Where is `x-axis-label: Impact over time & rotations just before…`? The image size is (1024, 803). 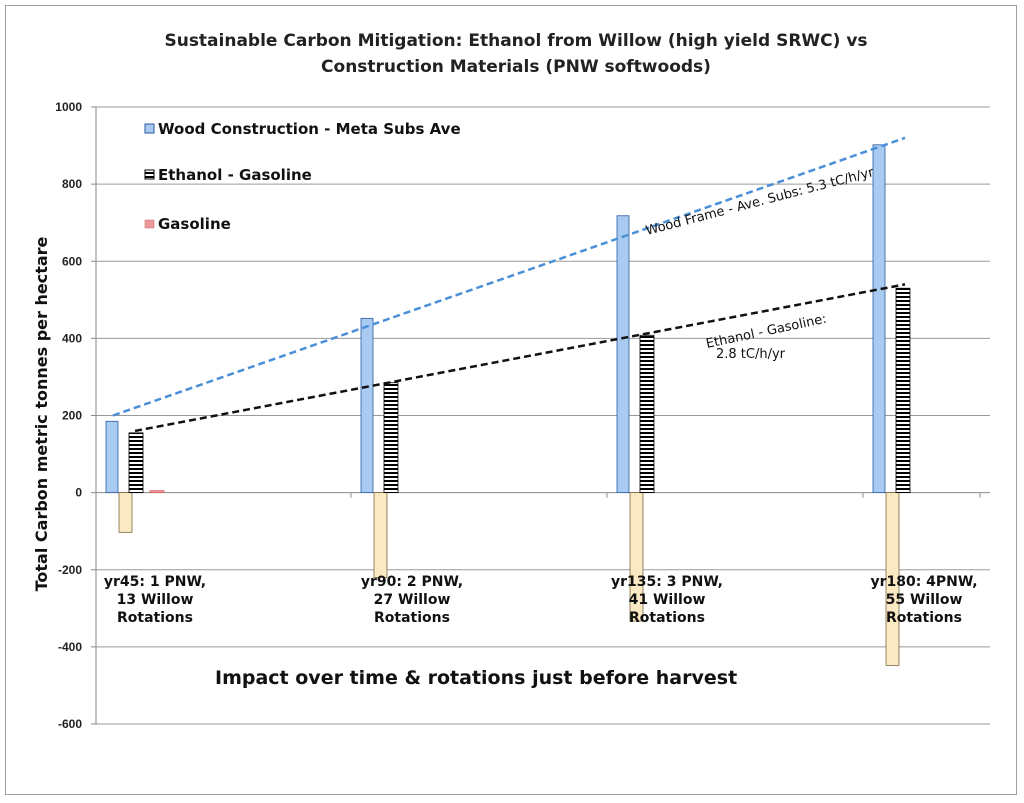 x-axis-label: Impact over time & rotations just before… is located at coordinates (476, 678).